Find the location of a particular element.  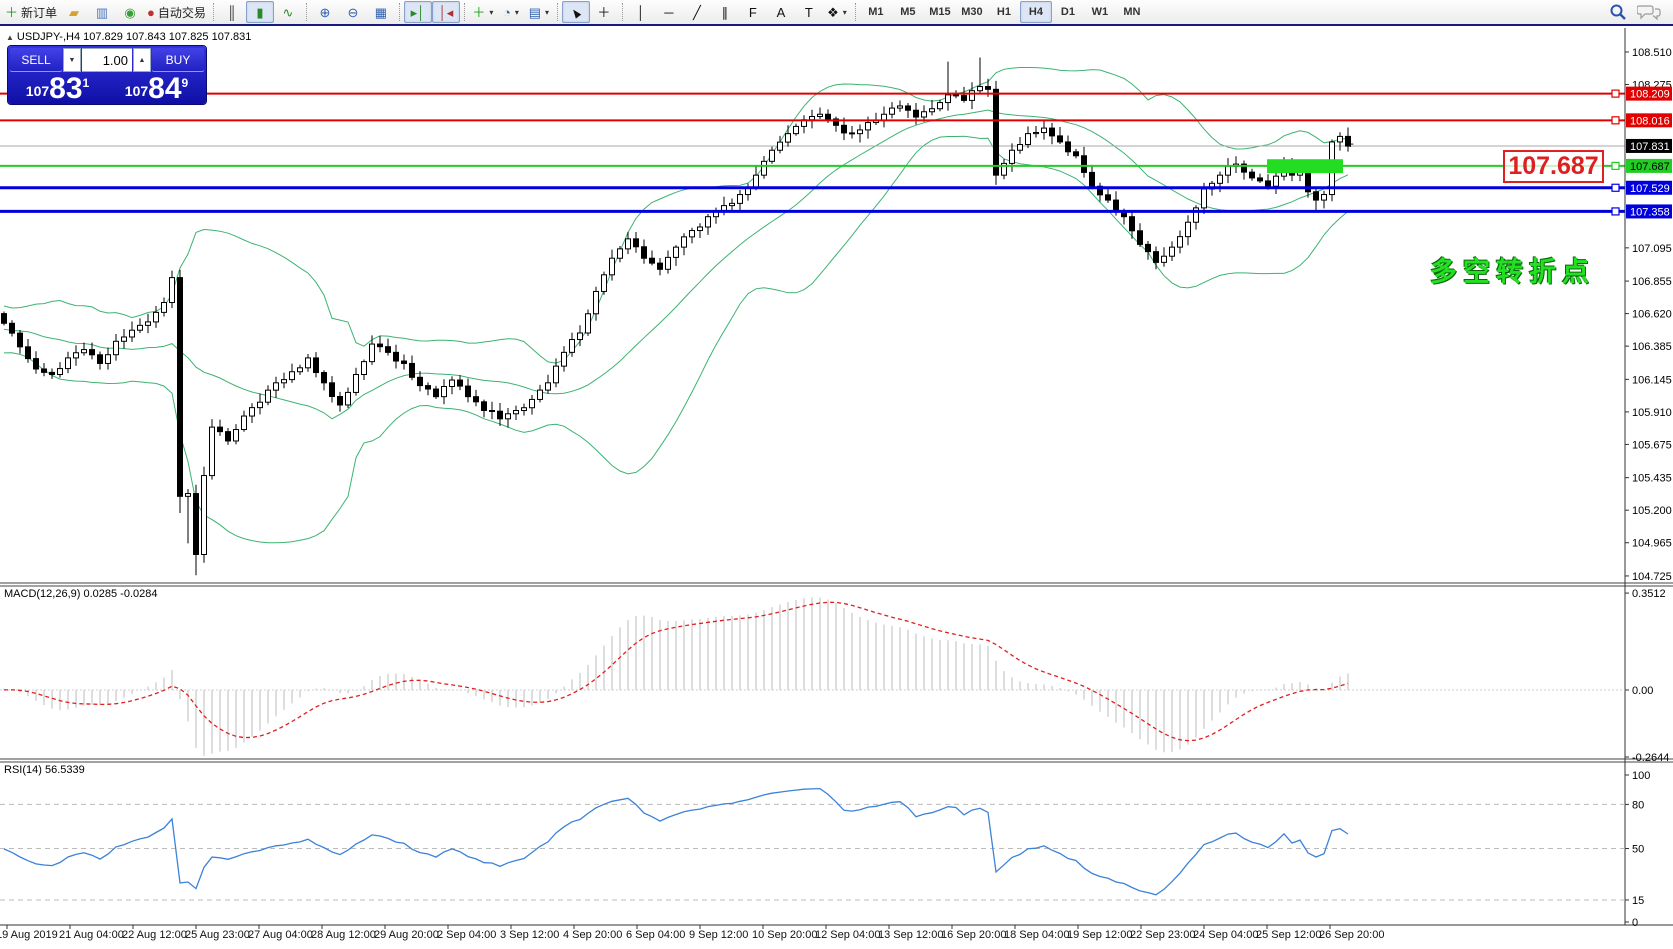

buy-price: 107 84 9 is located at coordinates (156, 88).